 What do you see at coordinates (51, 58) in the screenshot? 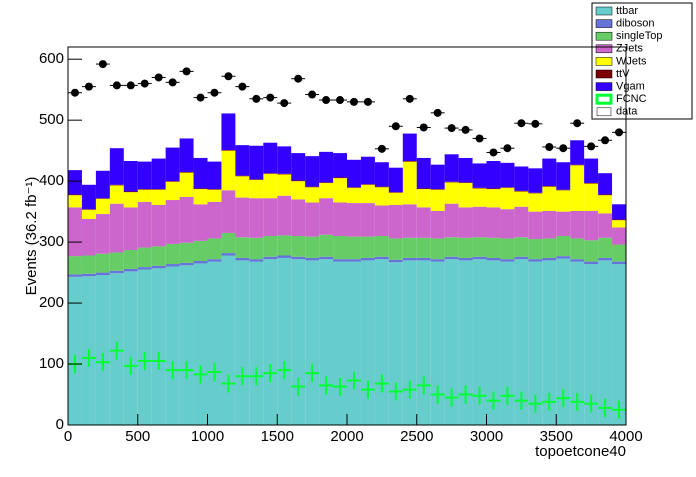
I see `y-tick-label: 600` at bounding box center [51, 58].